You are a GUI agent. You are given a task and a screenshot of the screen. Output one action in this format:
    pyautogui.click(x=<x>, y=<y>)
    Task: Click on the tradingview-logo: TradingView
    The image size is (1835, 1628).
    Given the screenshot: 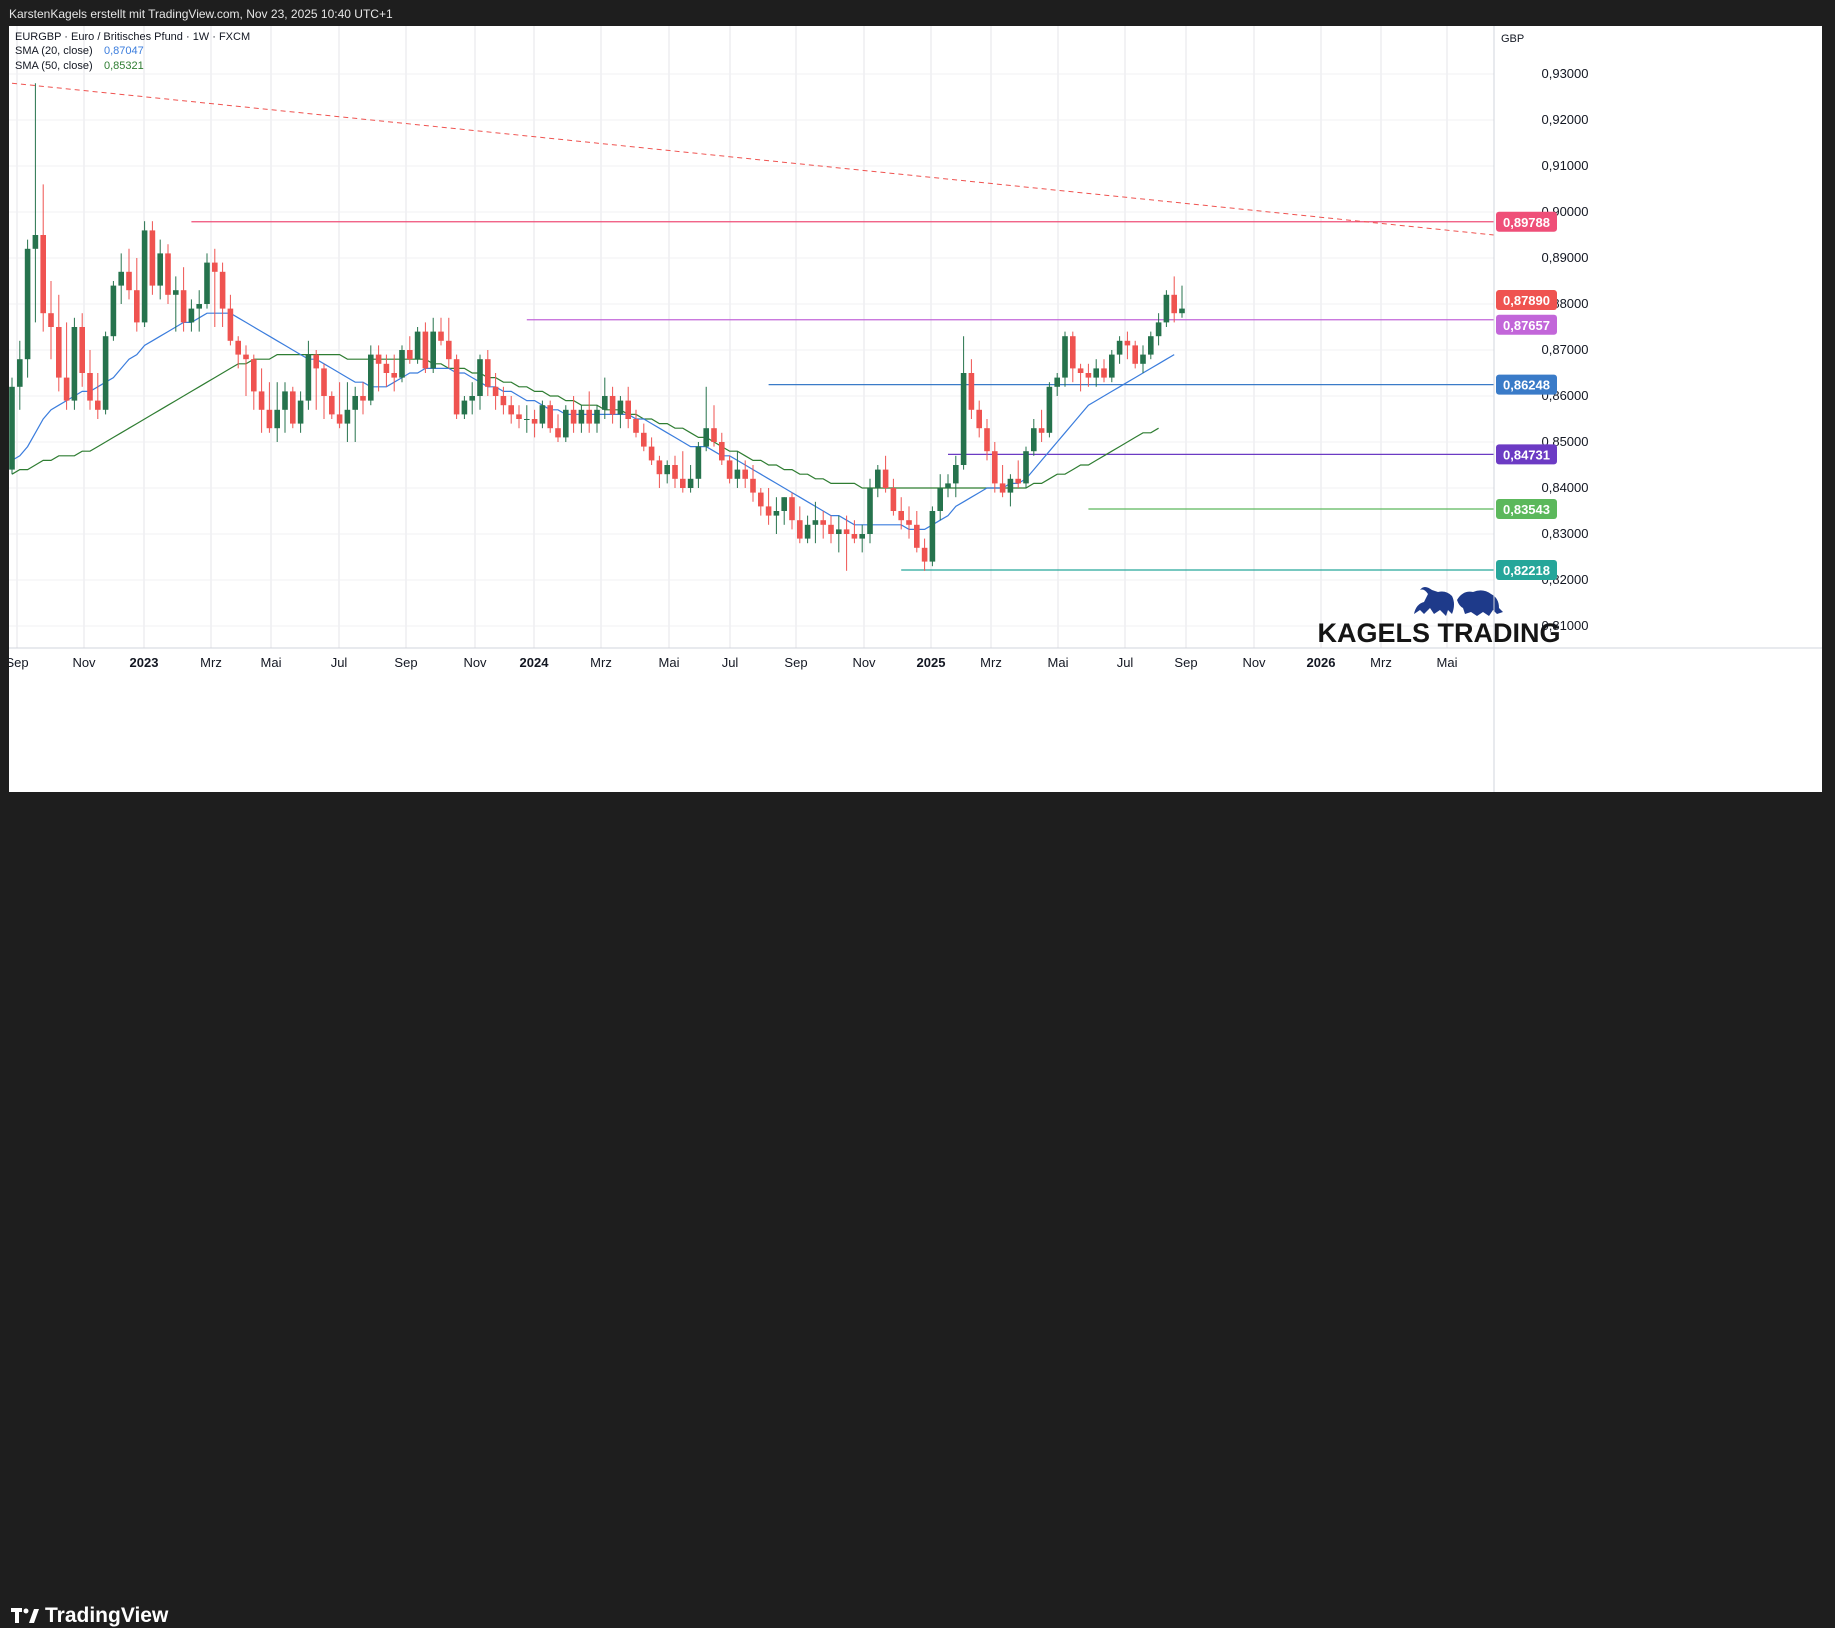 What is the action you would take?
    pyautogui.click(x=89, y=1616)
    